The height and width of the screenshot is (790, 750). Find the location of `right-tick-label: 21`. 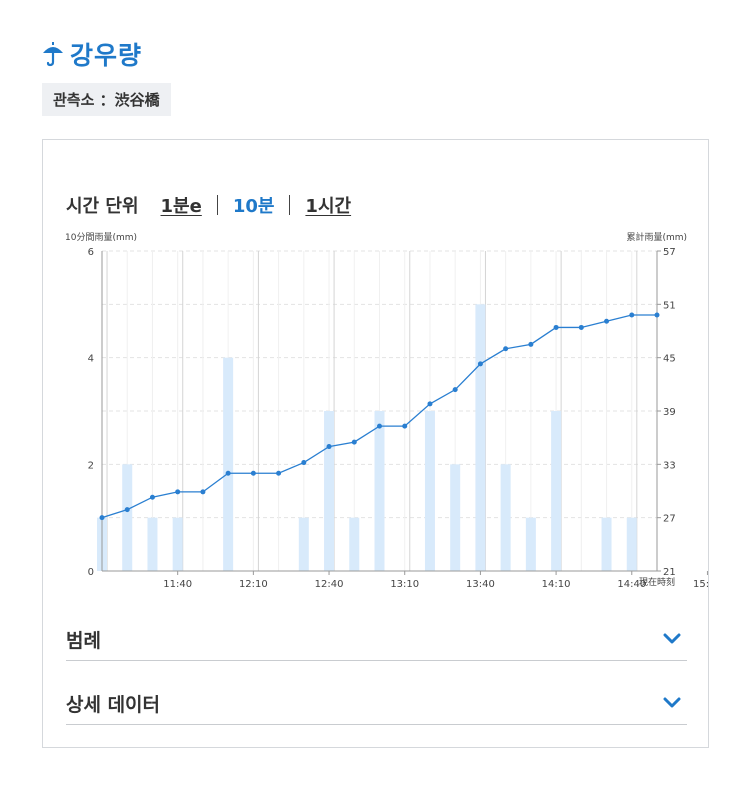

right-tick-label: 21 is located at coordinates (669, 572).